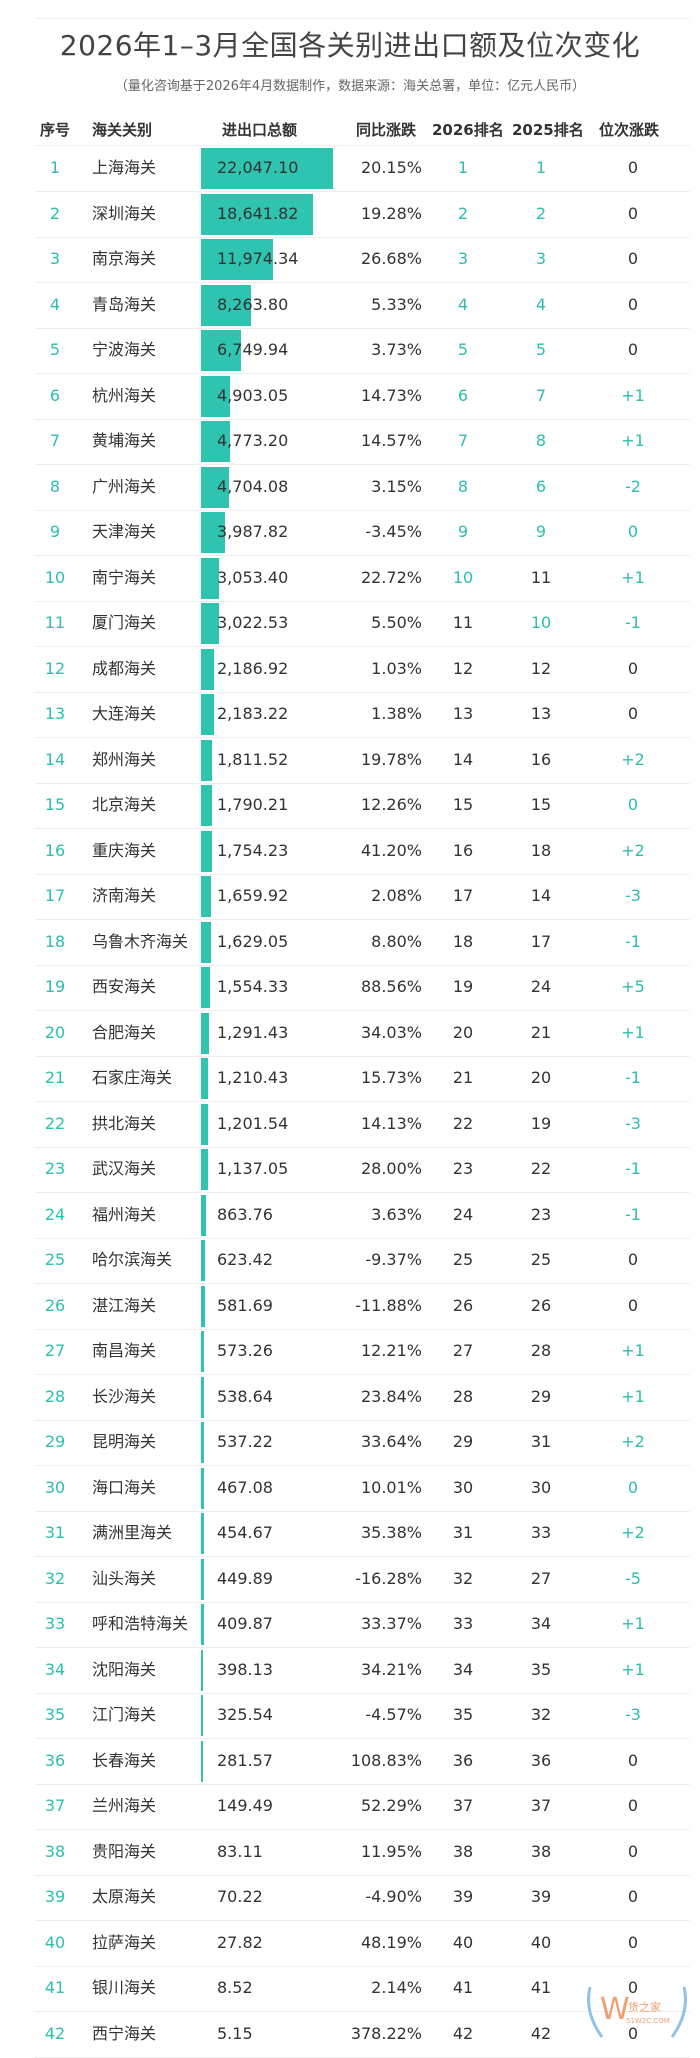 The image size is (700, 2058). What do you see at coordinates (391, 986) in the screenshot?
I see `yoy-change: 88.56%` at bounding box center [391, 986].